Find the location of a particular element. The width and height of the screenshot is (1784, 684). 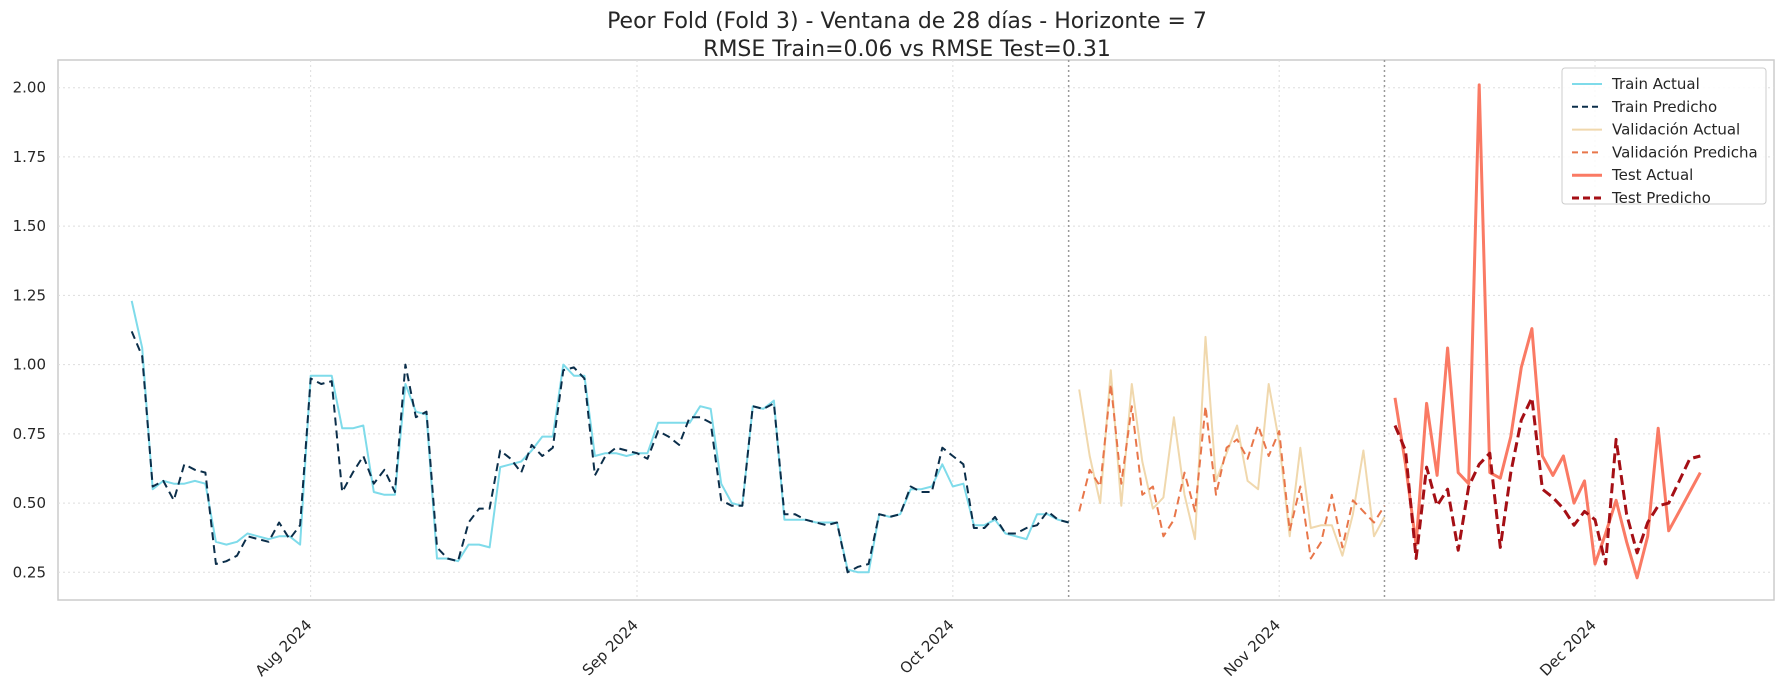

legend-label: Train Predicho is located at coordinates (1664, 107).